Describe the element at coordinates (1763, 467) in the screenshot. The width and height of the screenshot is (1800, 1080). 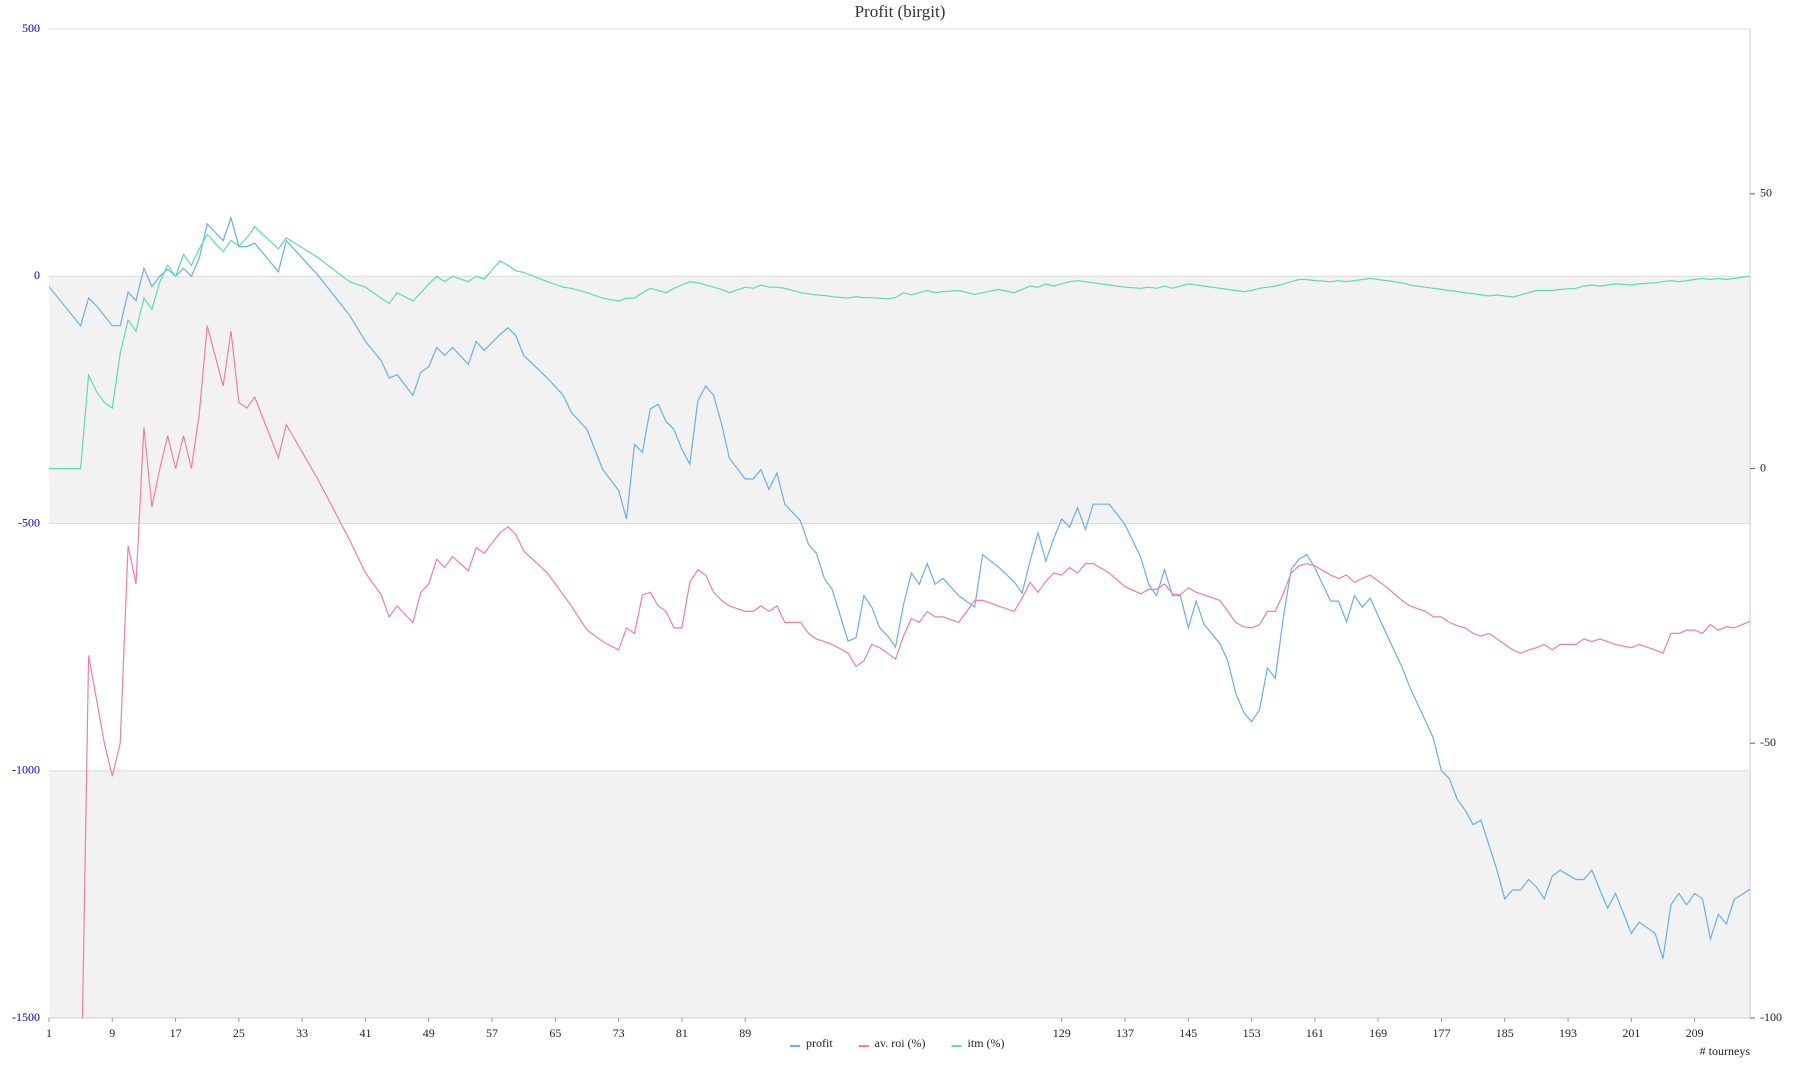
I see `y2-tick-label: 0` at that location.